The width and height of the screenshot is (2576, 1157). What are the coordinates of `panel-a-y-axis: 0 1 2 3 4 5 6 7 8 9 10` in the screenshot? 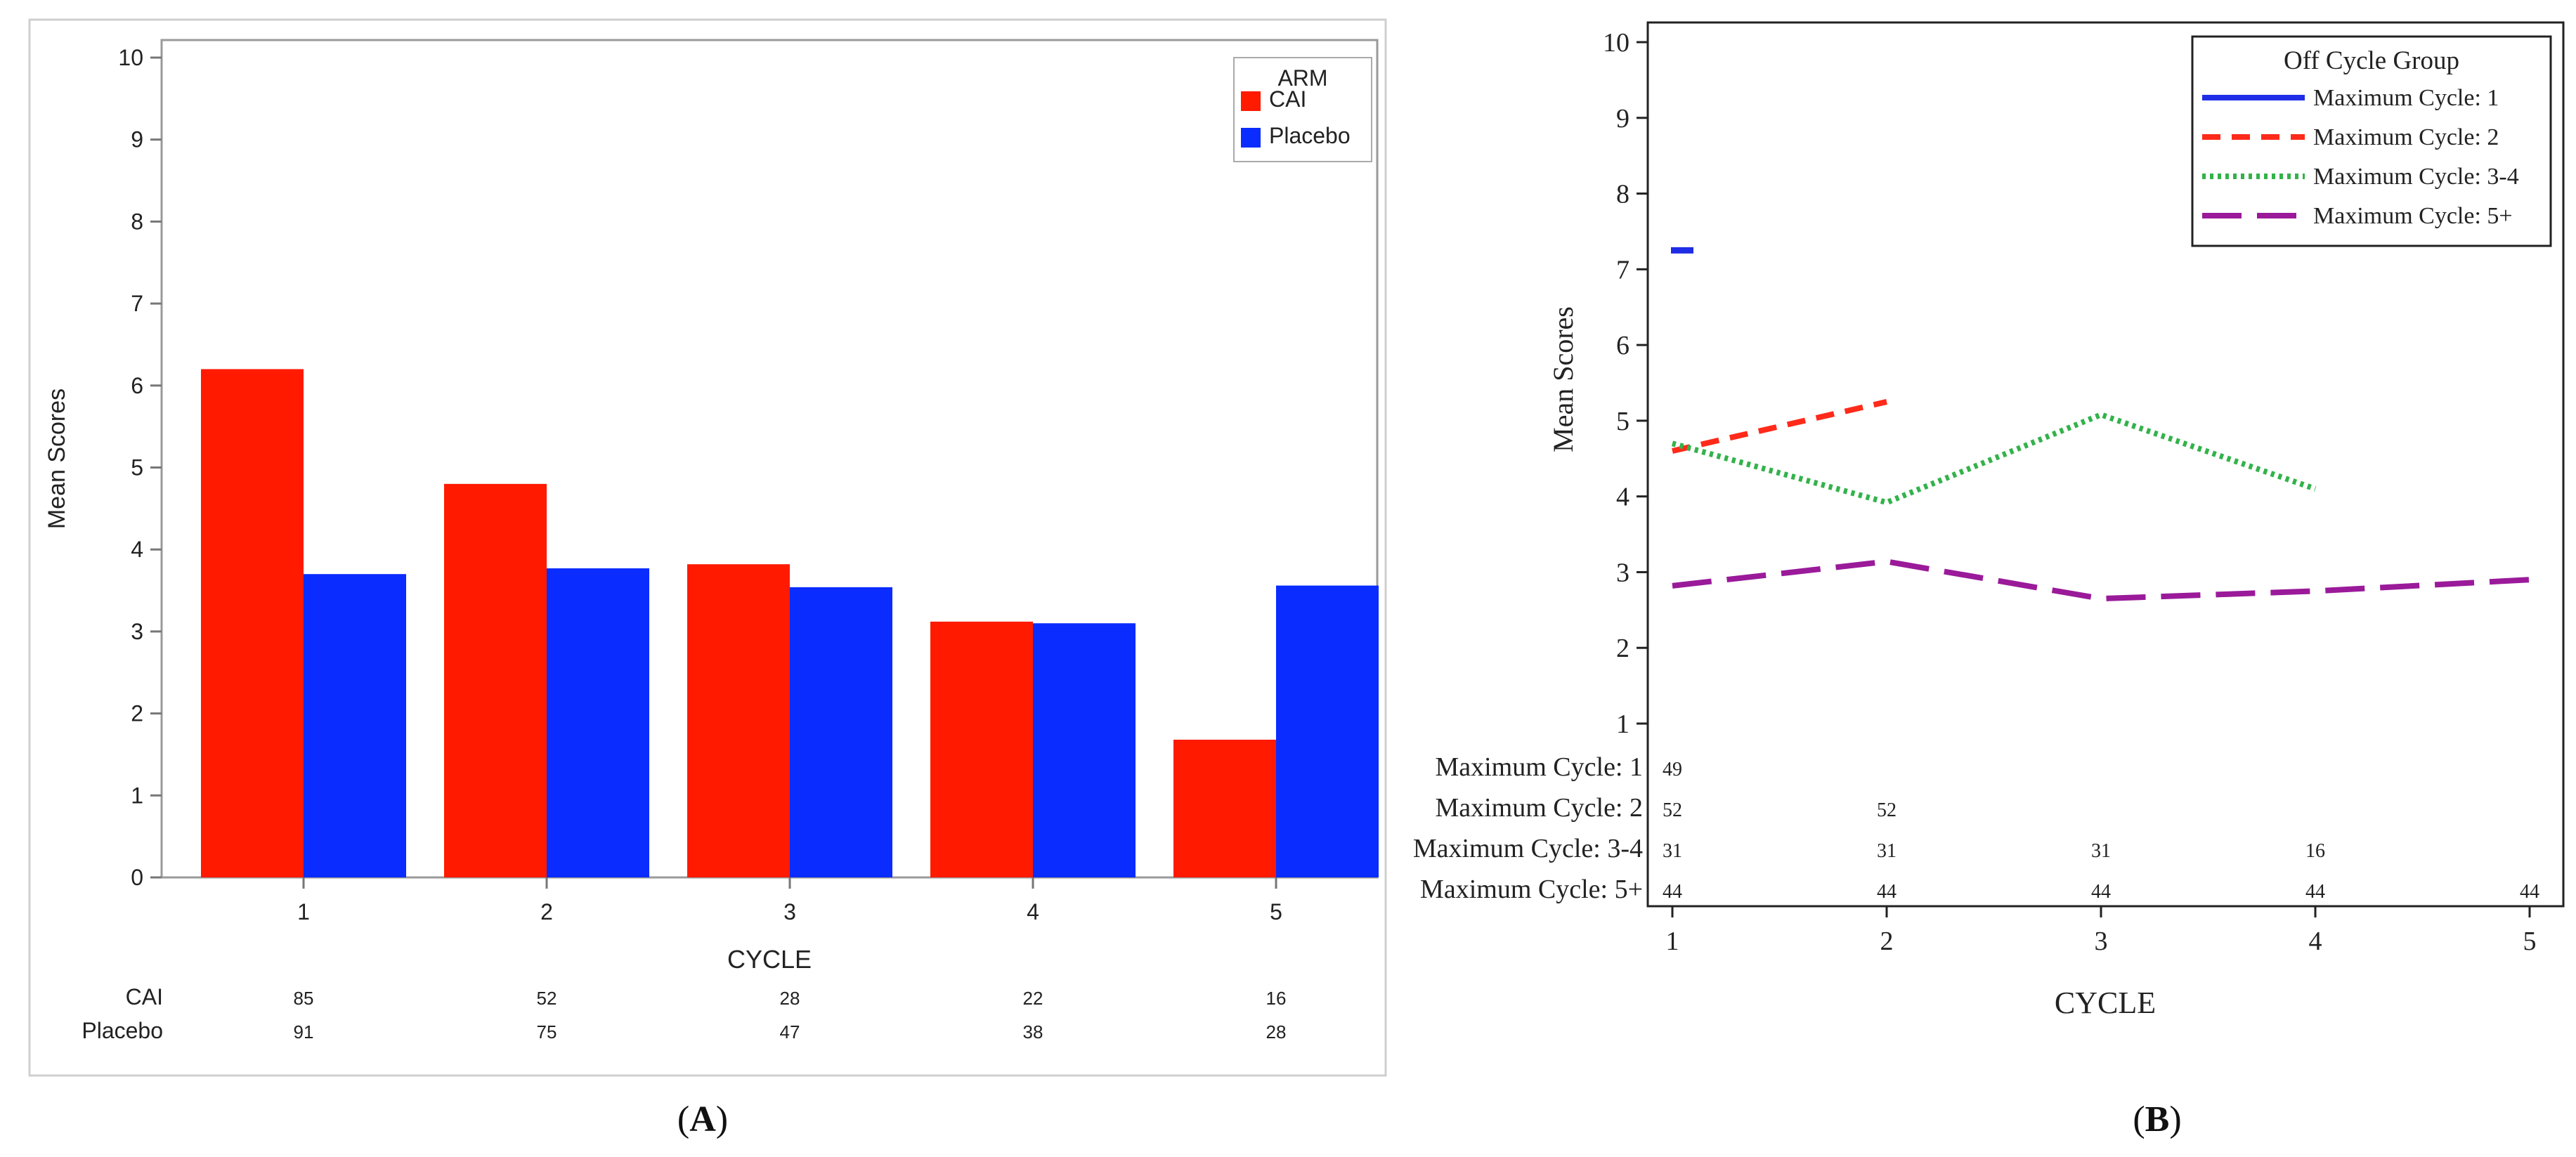 It's located at (140, 467).